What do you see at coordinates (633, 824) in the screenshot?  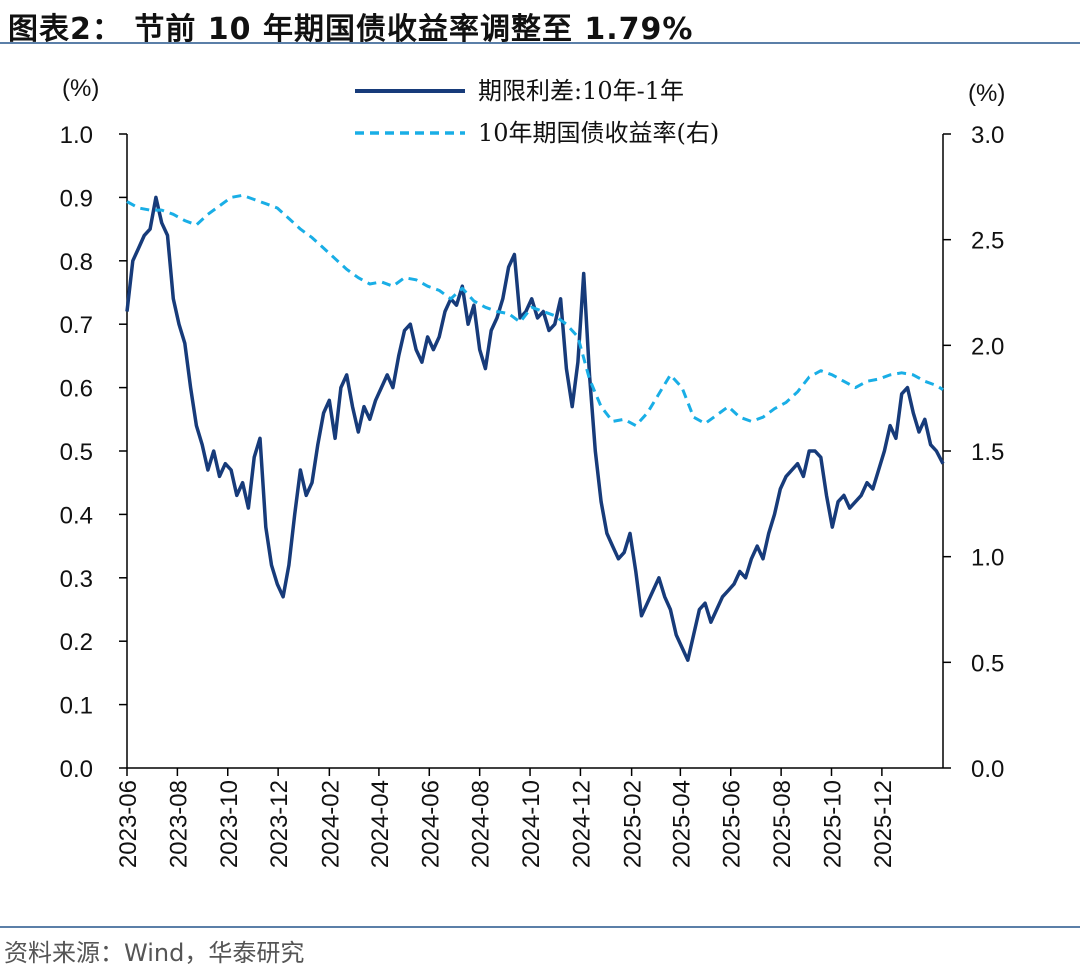 I see `x-tick-label: 2025-02` at bounding box center [633, 824].